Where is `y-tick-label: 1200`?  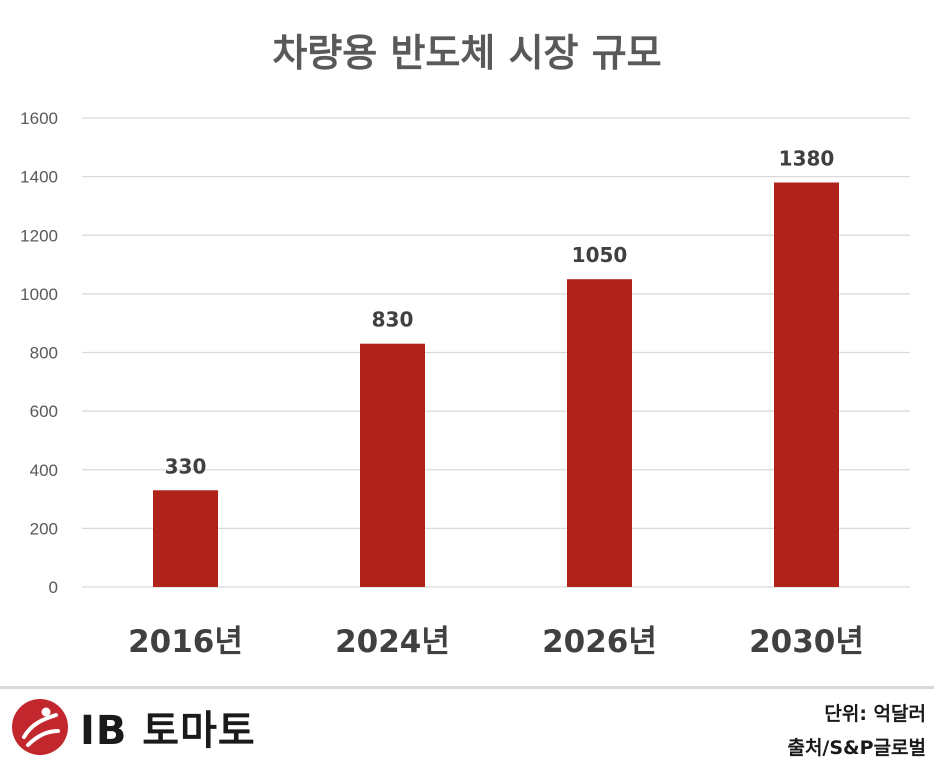
y-tick-label: 1200 is located at coordinates (39, 235).